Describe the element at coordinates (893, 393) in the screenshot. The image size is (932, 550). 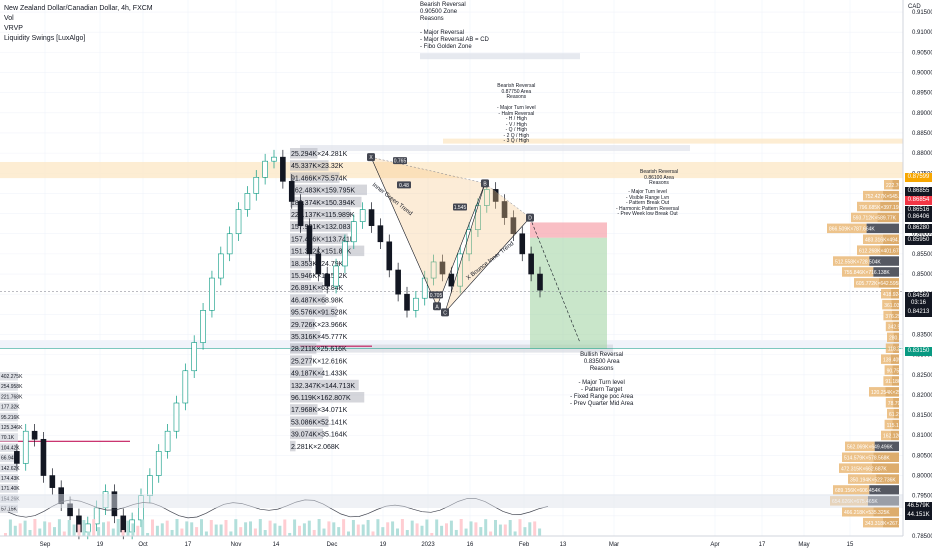
I see `vpvr-right-value: 120.254K×254.97K` at that location.